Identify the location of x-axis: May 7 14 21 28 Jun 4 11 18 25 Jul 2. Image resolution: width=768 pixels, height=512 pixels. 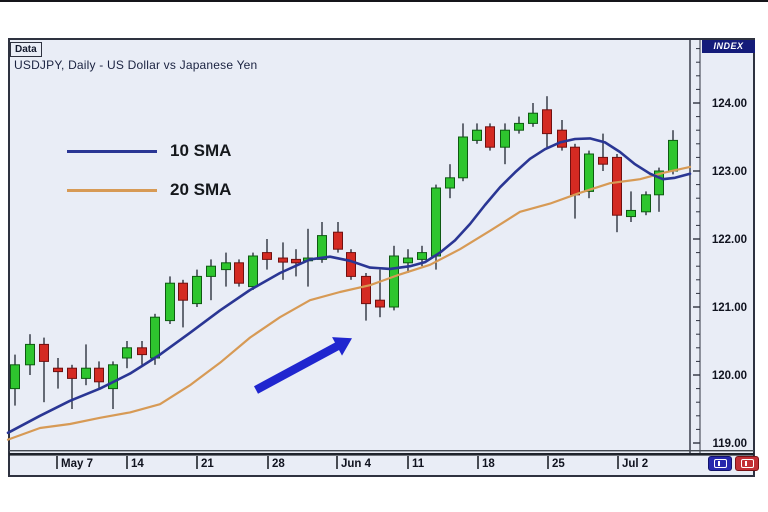
(352, 463).